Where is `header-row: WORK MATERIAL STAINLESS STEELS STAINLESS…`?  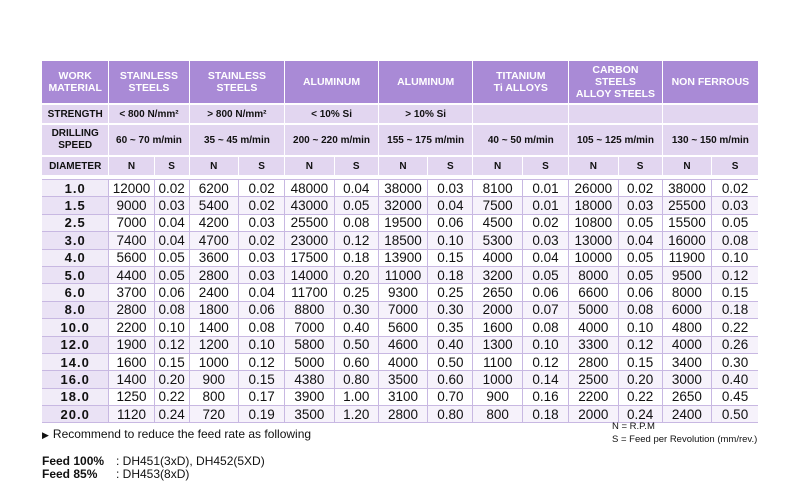 header-row: WORK MATERIAL STAINLESS STEELS STAINLESS… is located at coordinates (400, 82).